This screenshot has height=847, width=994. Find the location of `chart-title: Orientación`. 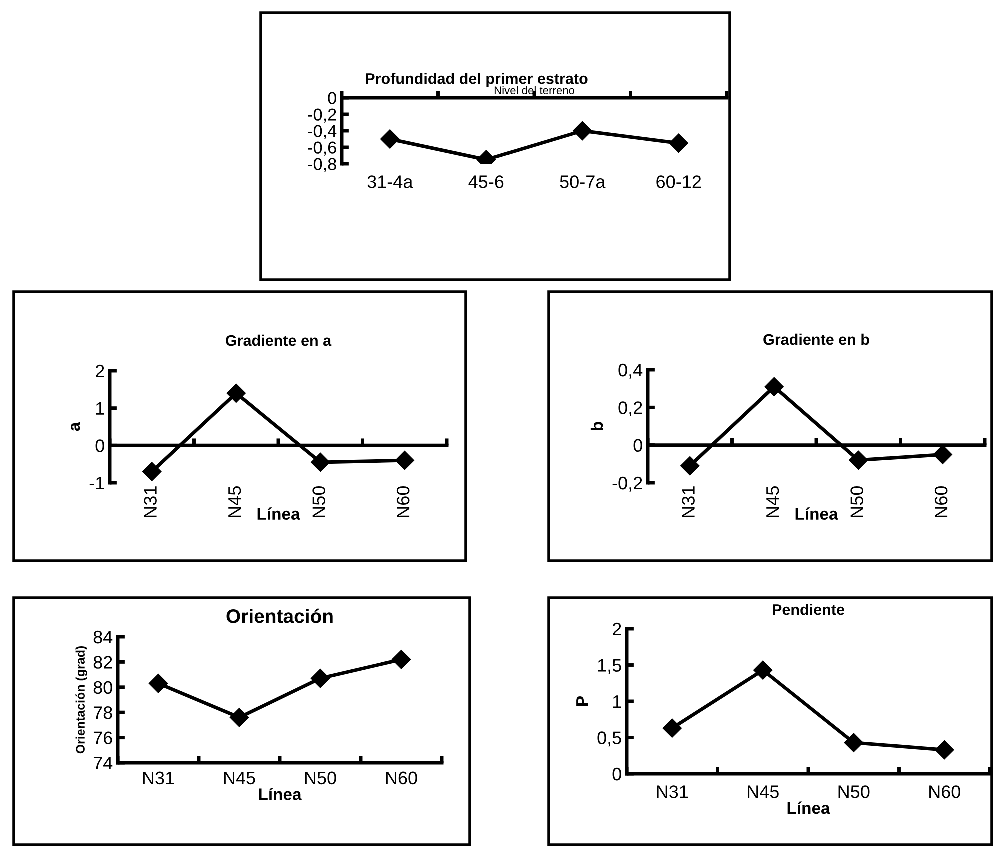

chart-title: Orientación is located at coordinates (279, 616).